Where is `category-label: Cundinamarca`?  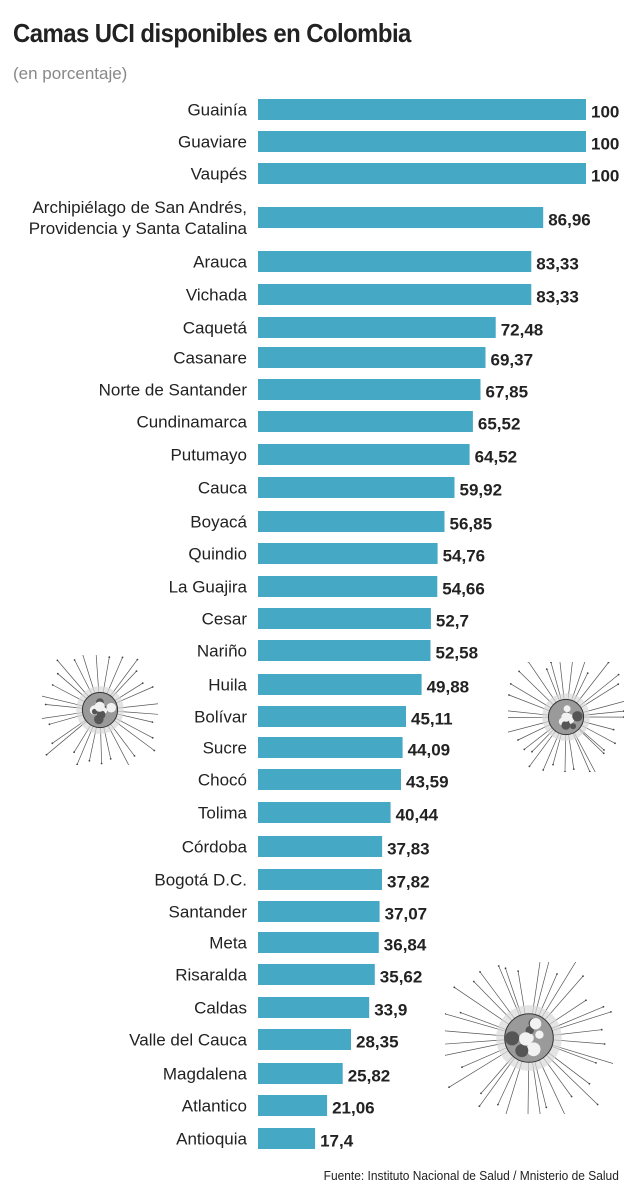
category-label: Cundinamarca is located at coordinates (191, 422).